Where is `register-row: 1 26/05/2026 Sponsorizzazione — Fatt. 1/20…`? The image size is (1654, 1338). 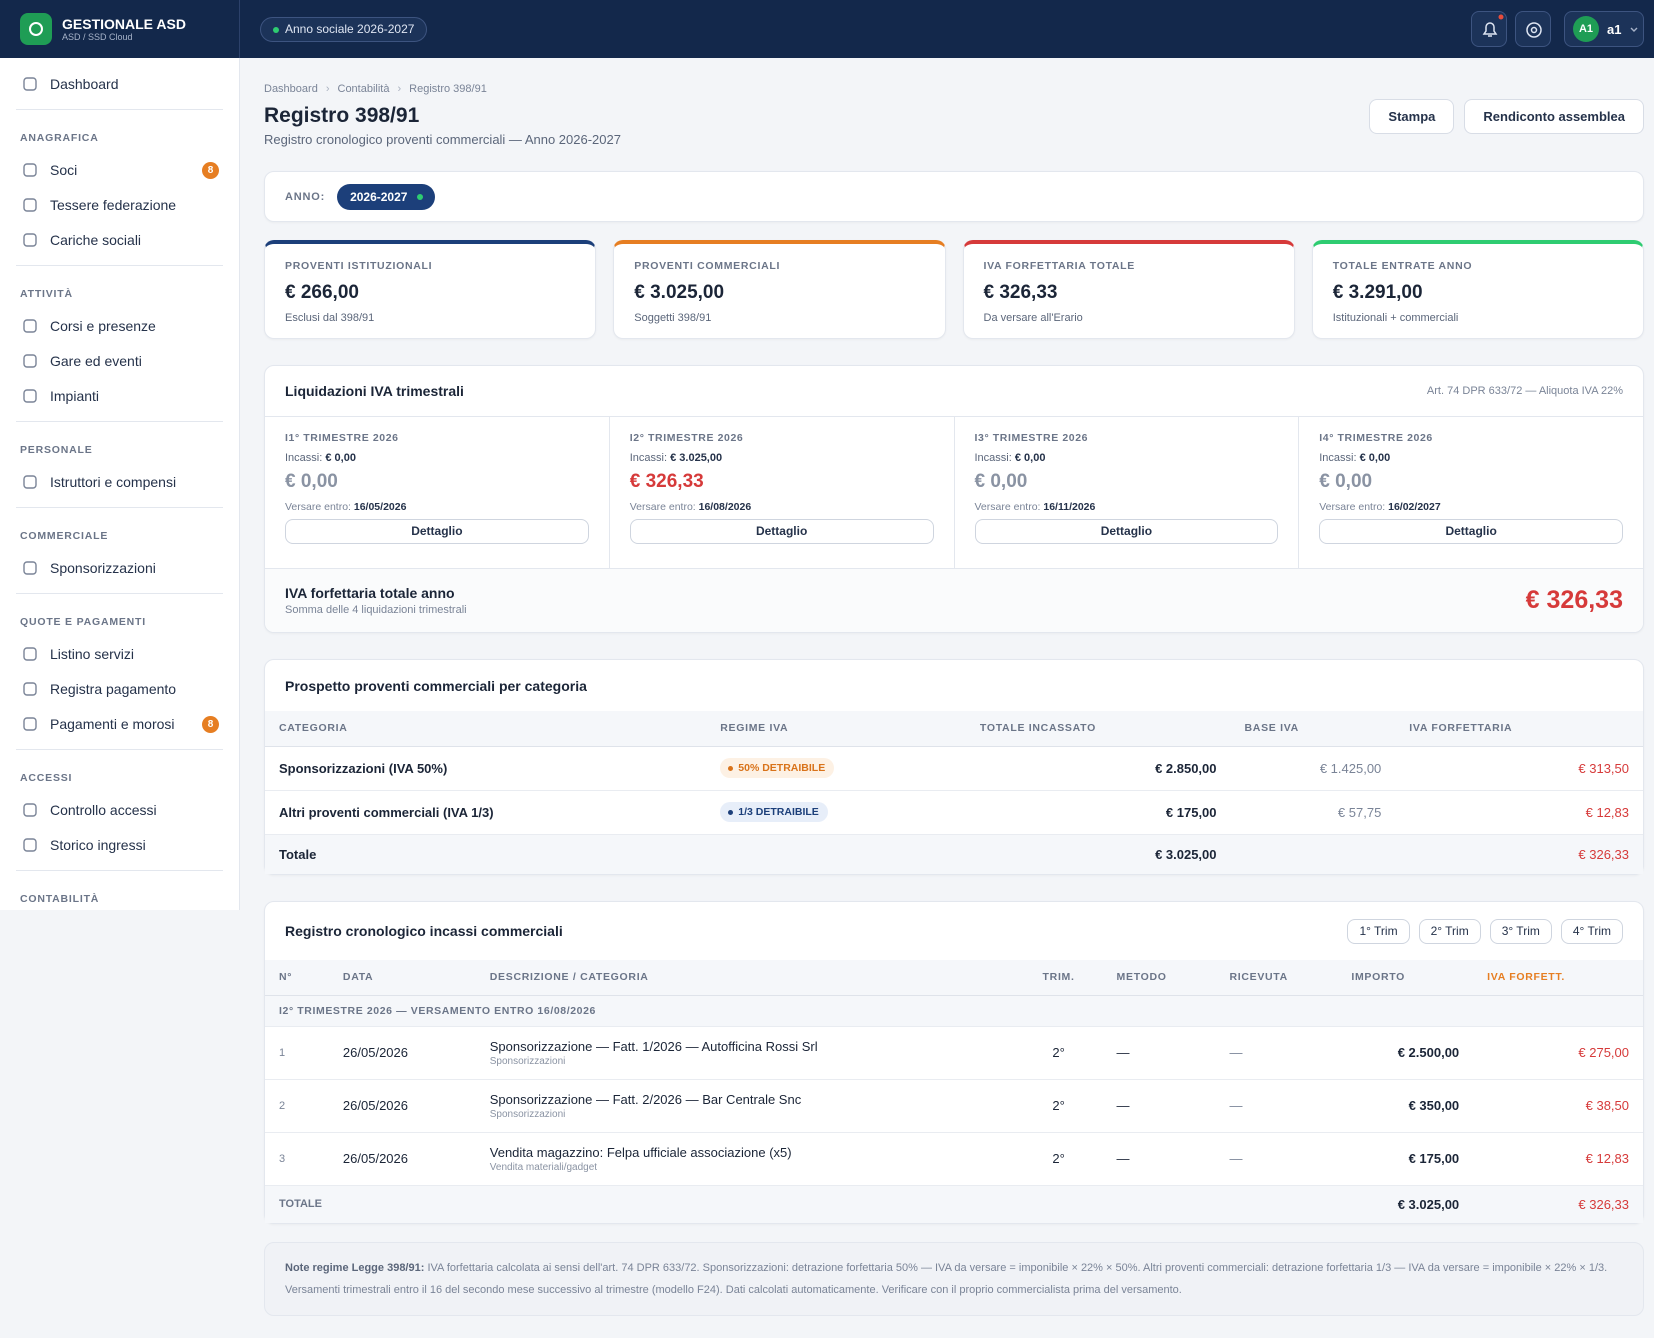 register-row: 1 26/05/2026 Sponsorizzazione — Fatt. 1/20… is located at coordinates (954, 1053).